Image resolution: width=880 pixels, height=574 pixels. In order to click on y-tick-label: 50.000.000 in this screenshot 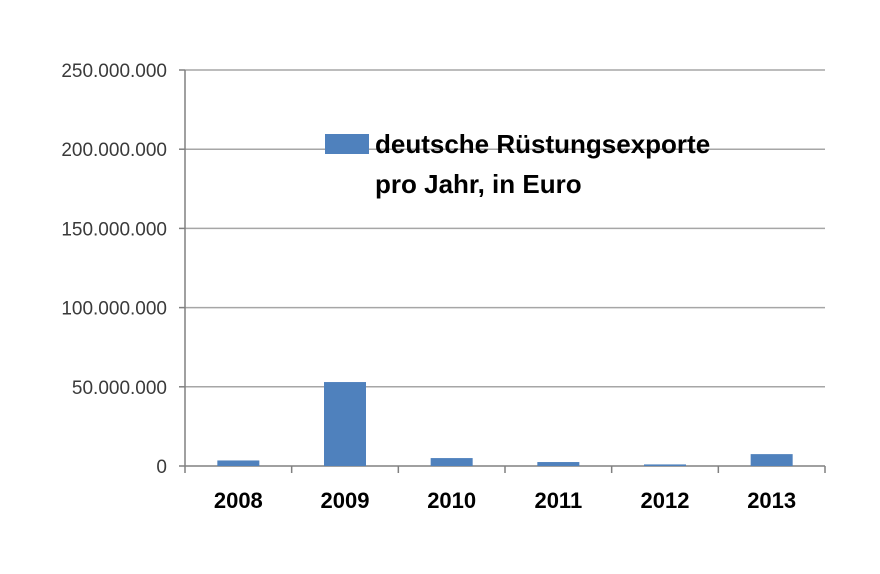, I will do `click(119, 388)`.